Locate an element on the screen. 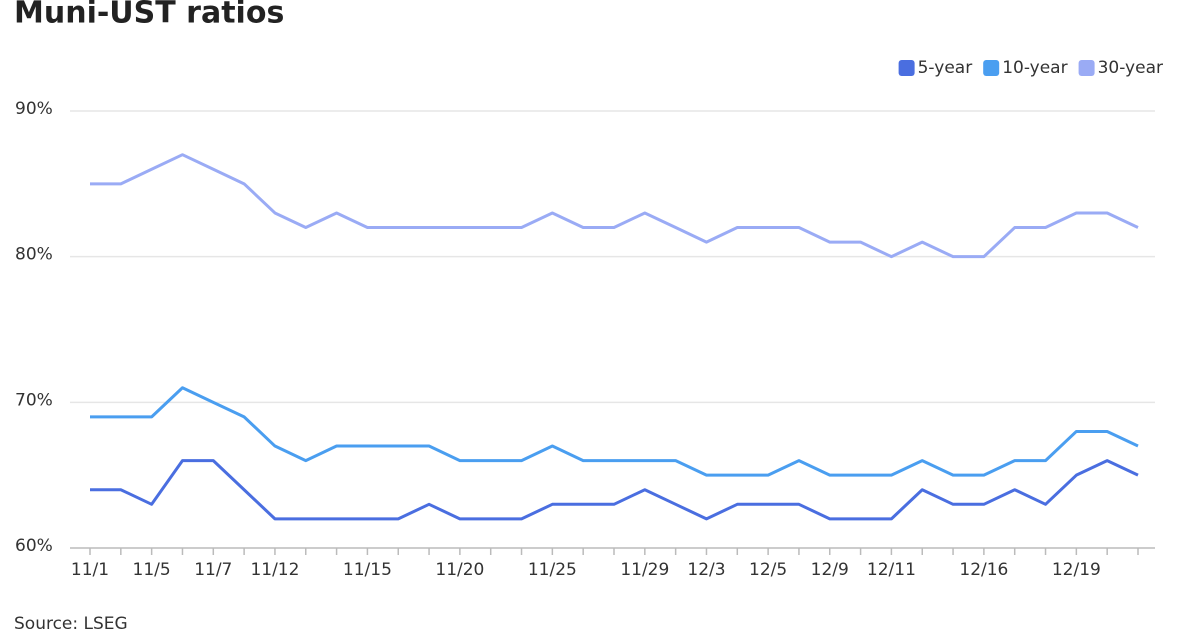 This screenshot has height=630, width=1200. x-tick-label: 11/25 is located at coordinates (552, 570).